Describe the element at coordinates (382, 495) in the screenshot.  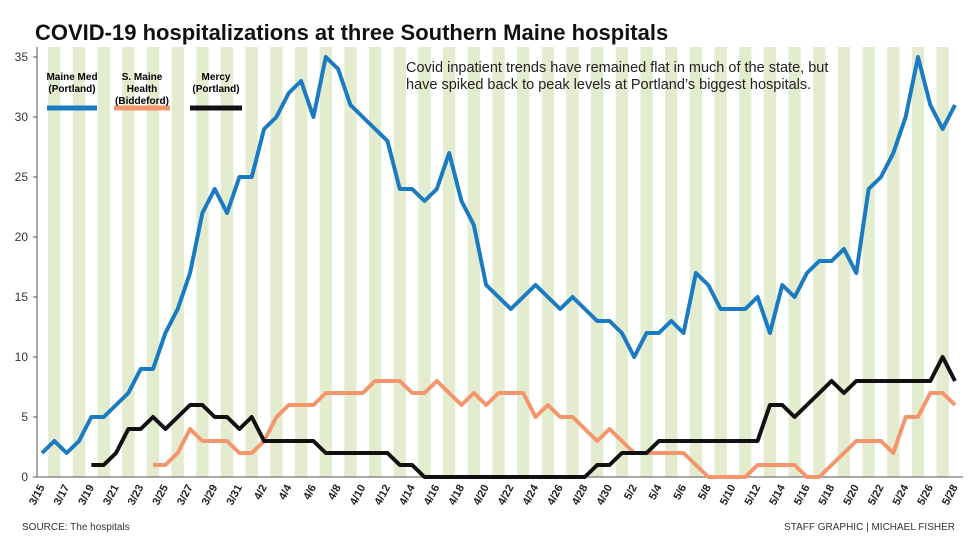
I see `x-tick-label: 4/12` at that location.